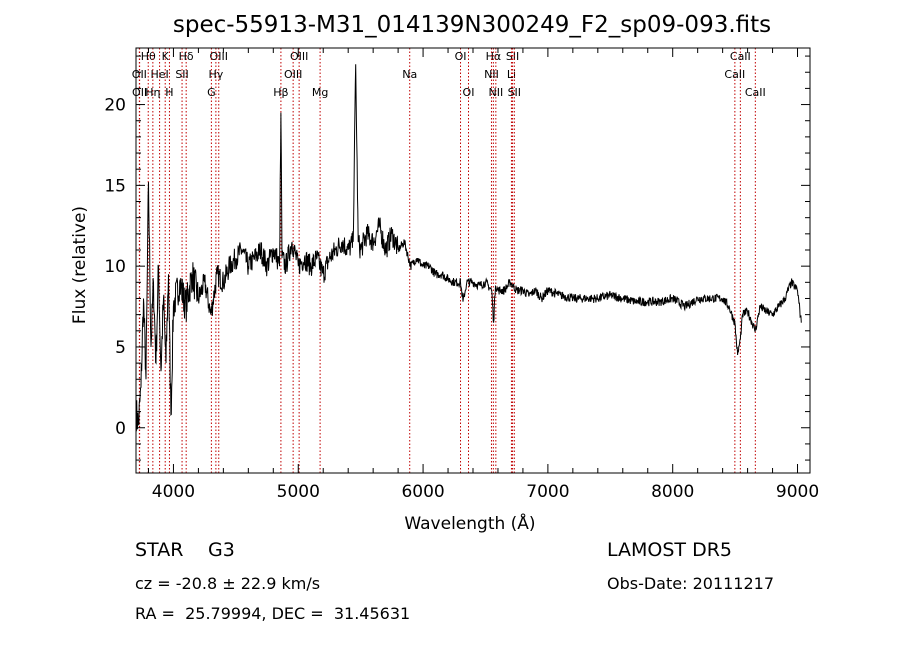 The width and height of the screenshot is (900, 649). I want to click on y-tick-label: 5, so click(120, 348).